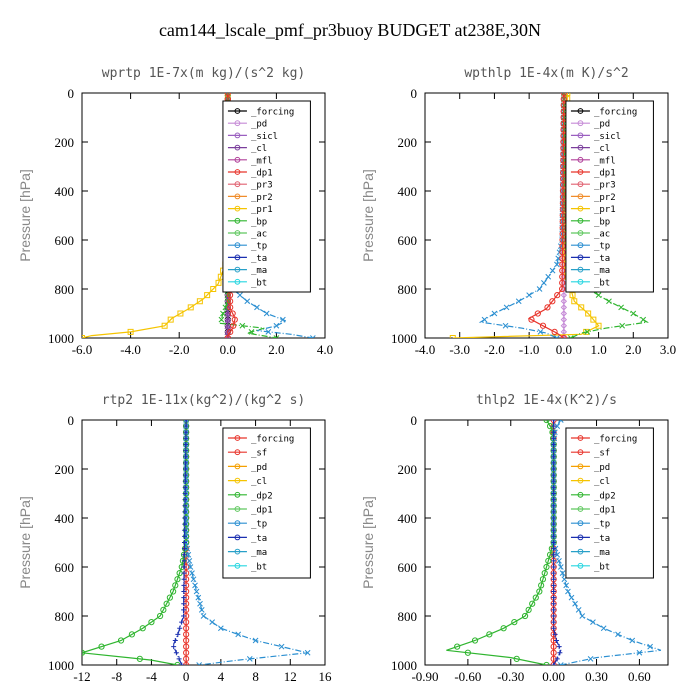 The width and height of the screenshot is (700, 700). What do you see at coordinates (553, 676) in the screenshot?
I see `x-tick-label: 0.00` at bounding box center [553, 676].